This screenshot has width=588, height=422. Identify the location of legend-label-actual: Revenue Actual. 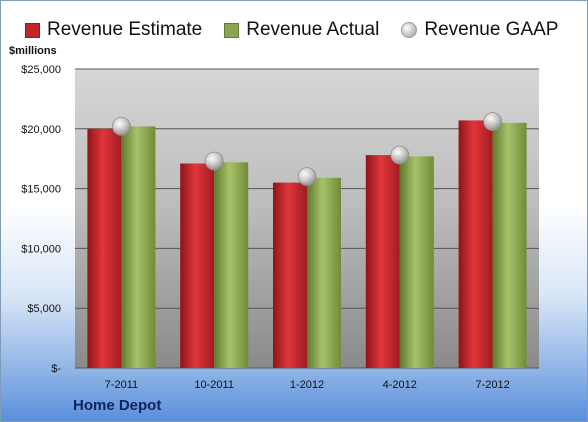
(313, 29).